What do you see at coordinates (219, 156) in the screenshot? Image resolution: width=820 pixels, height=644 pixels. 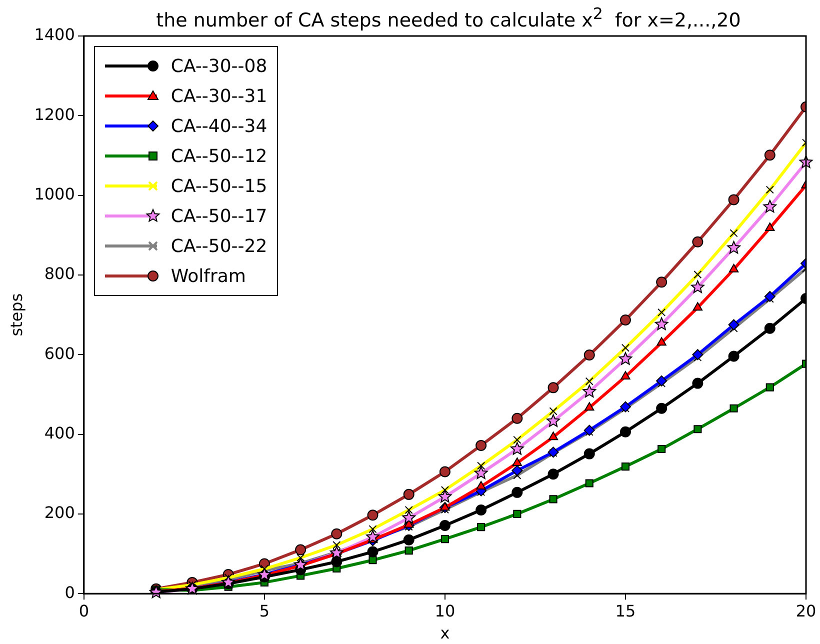 I see `legend-label: CA--50--12` at bounding box center [219, 156].